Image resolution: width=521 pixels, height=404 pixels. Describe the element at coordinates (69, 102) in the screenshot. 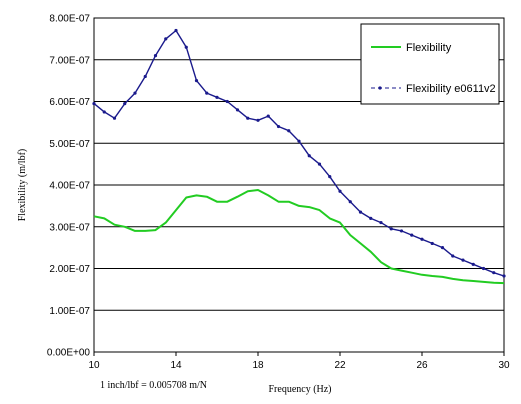

I see `y-tick-label: 6.00E-07` at that location.